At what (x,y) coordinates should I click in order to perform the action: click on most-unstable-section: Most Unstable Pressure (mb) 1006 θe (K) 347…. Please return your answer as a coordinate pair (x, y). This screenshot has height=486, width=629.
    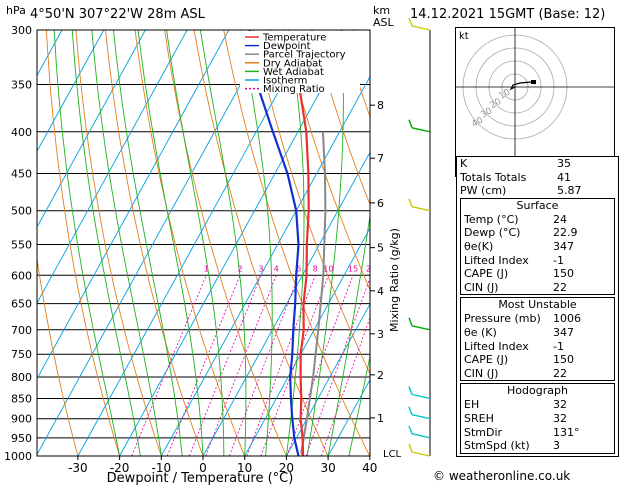
    Looking at the image, I should click on (537, 339).